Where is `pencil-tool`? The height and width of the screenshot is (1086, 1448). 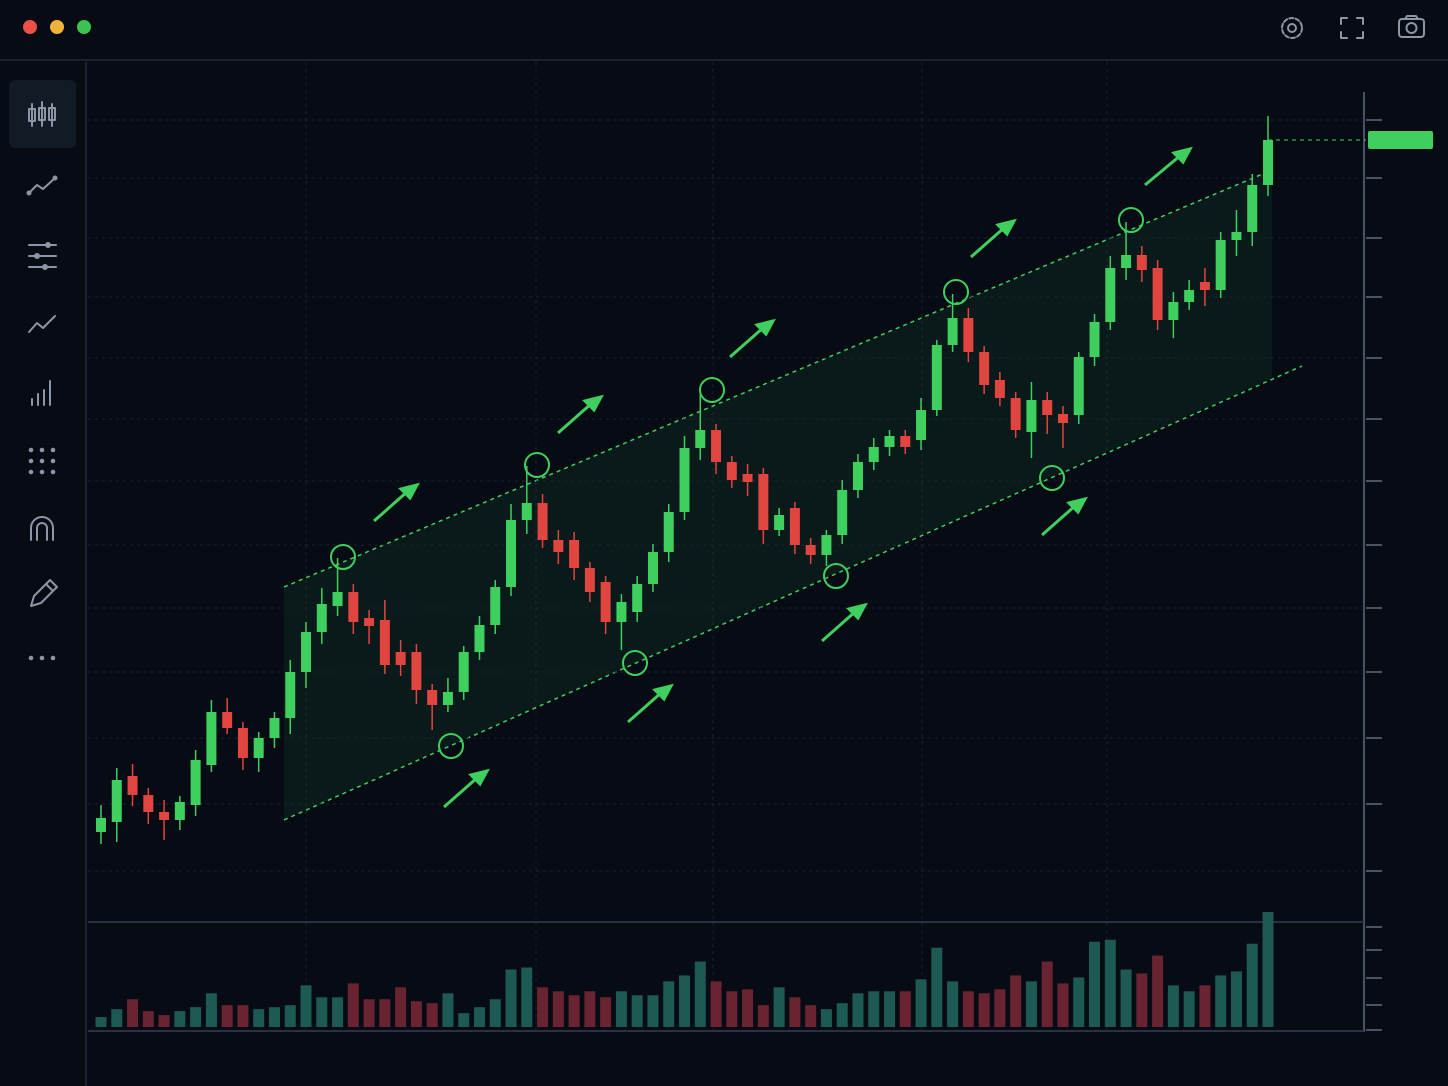 pencil-tool is located at coordinates (44, 593).